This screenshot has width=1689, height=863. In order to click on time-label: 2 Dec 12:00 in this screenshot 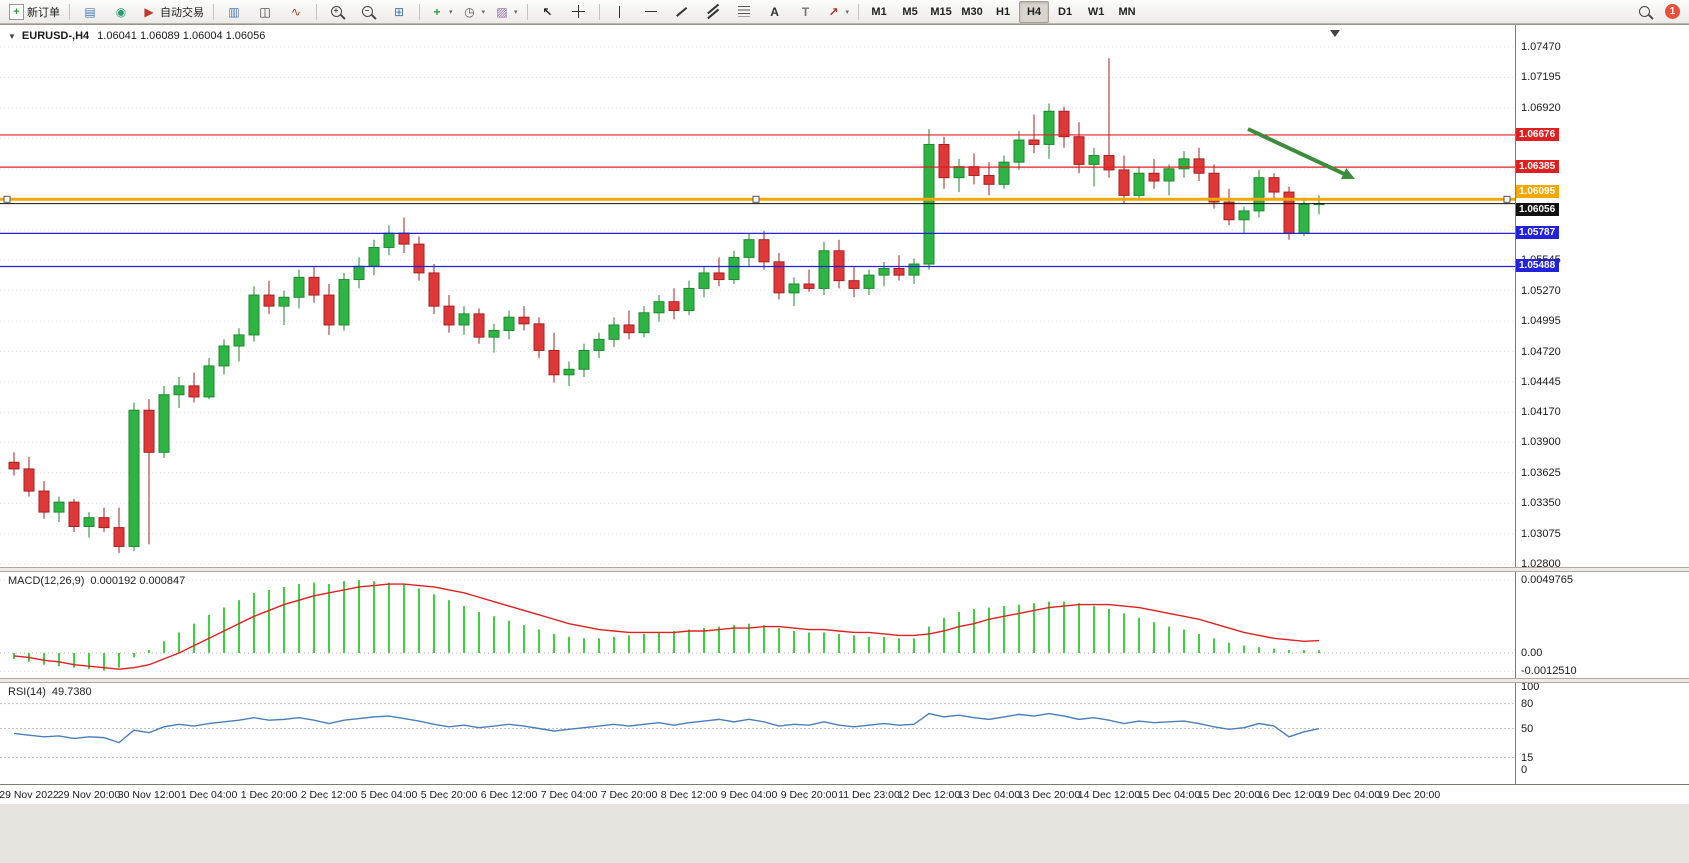, I will do `click(329, 795)`.